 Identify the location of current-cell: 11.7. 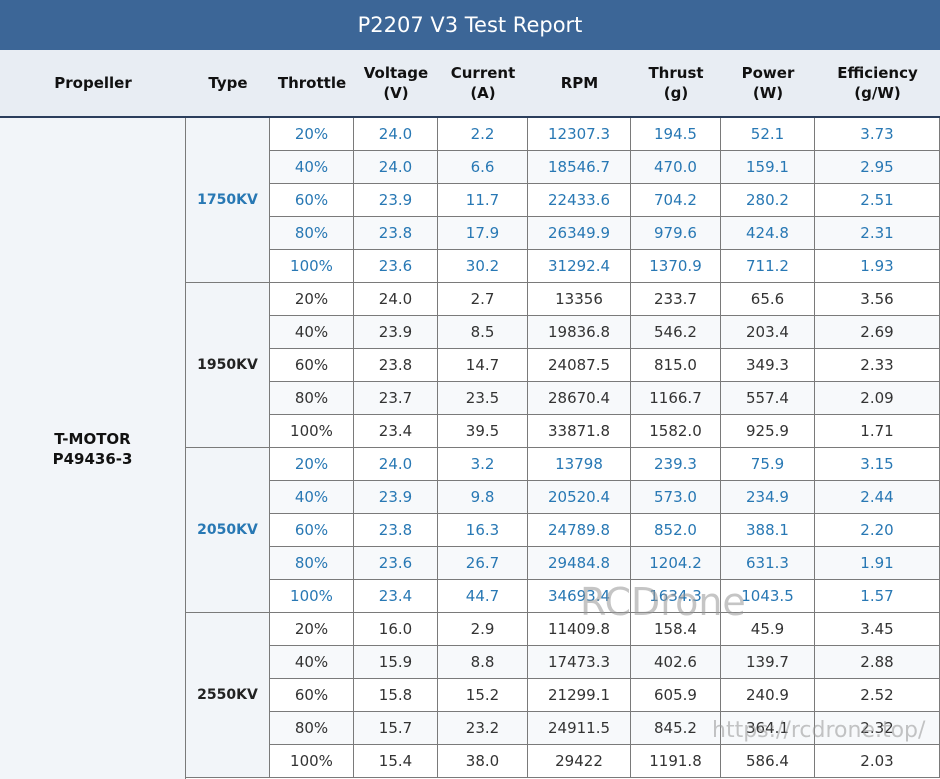
(483, 200).